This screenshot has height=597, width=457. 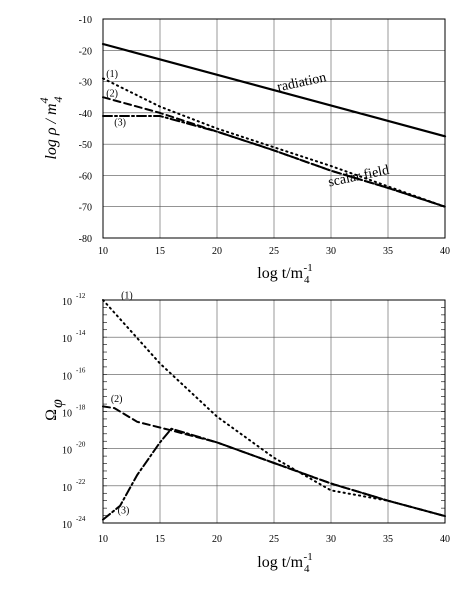 What do you see at coordinates (85, 20) in the screenshot?
I see `y-tick-label: -10` at bounding box center [85, 20].